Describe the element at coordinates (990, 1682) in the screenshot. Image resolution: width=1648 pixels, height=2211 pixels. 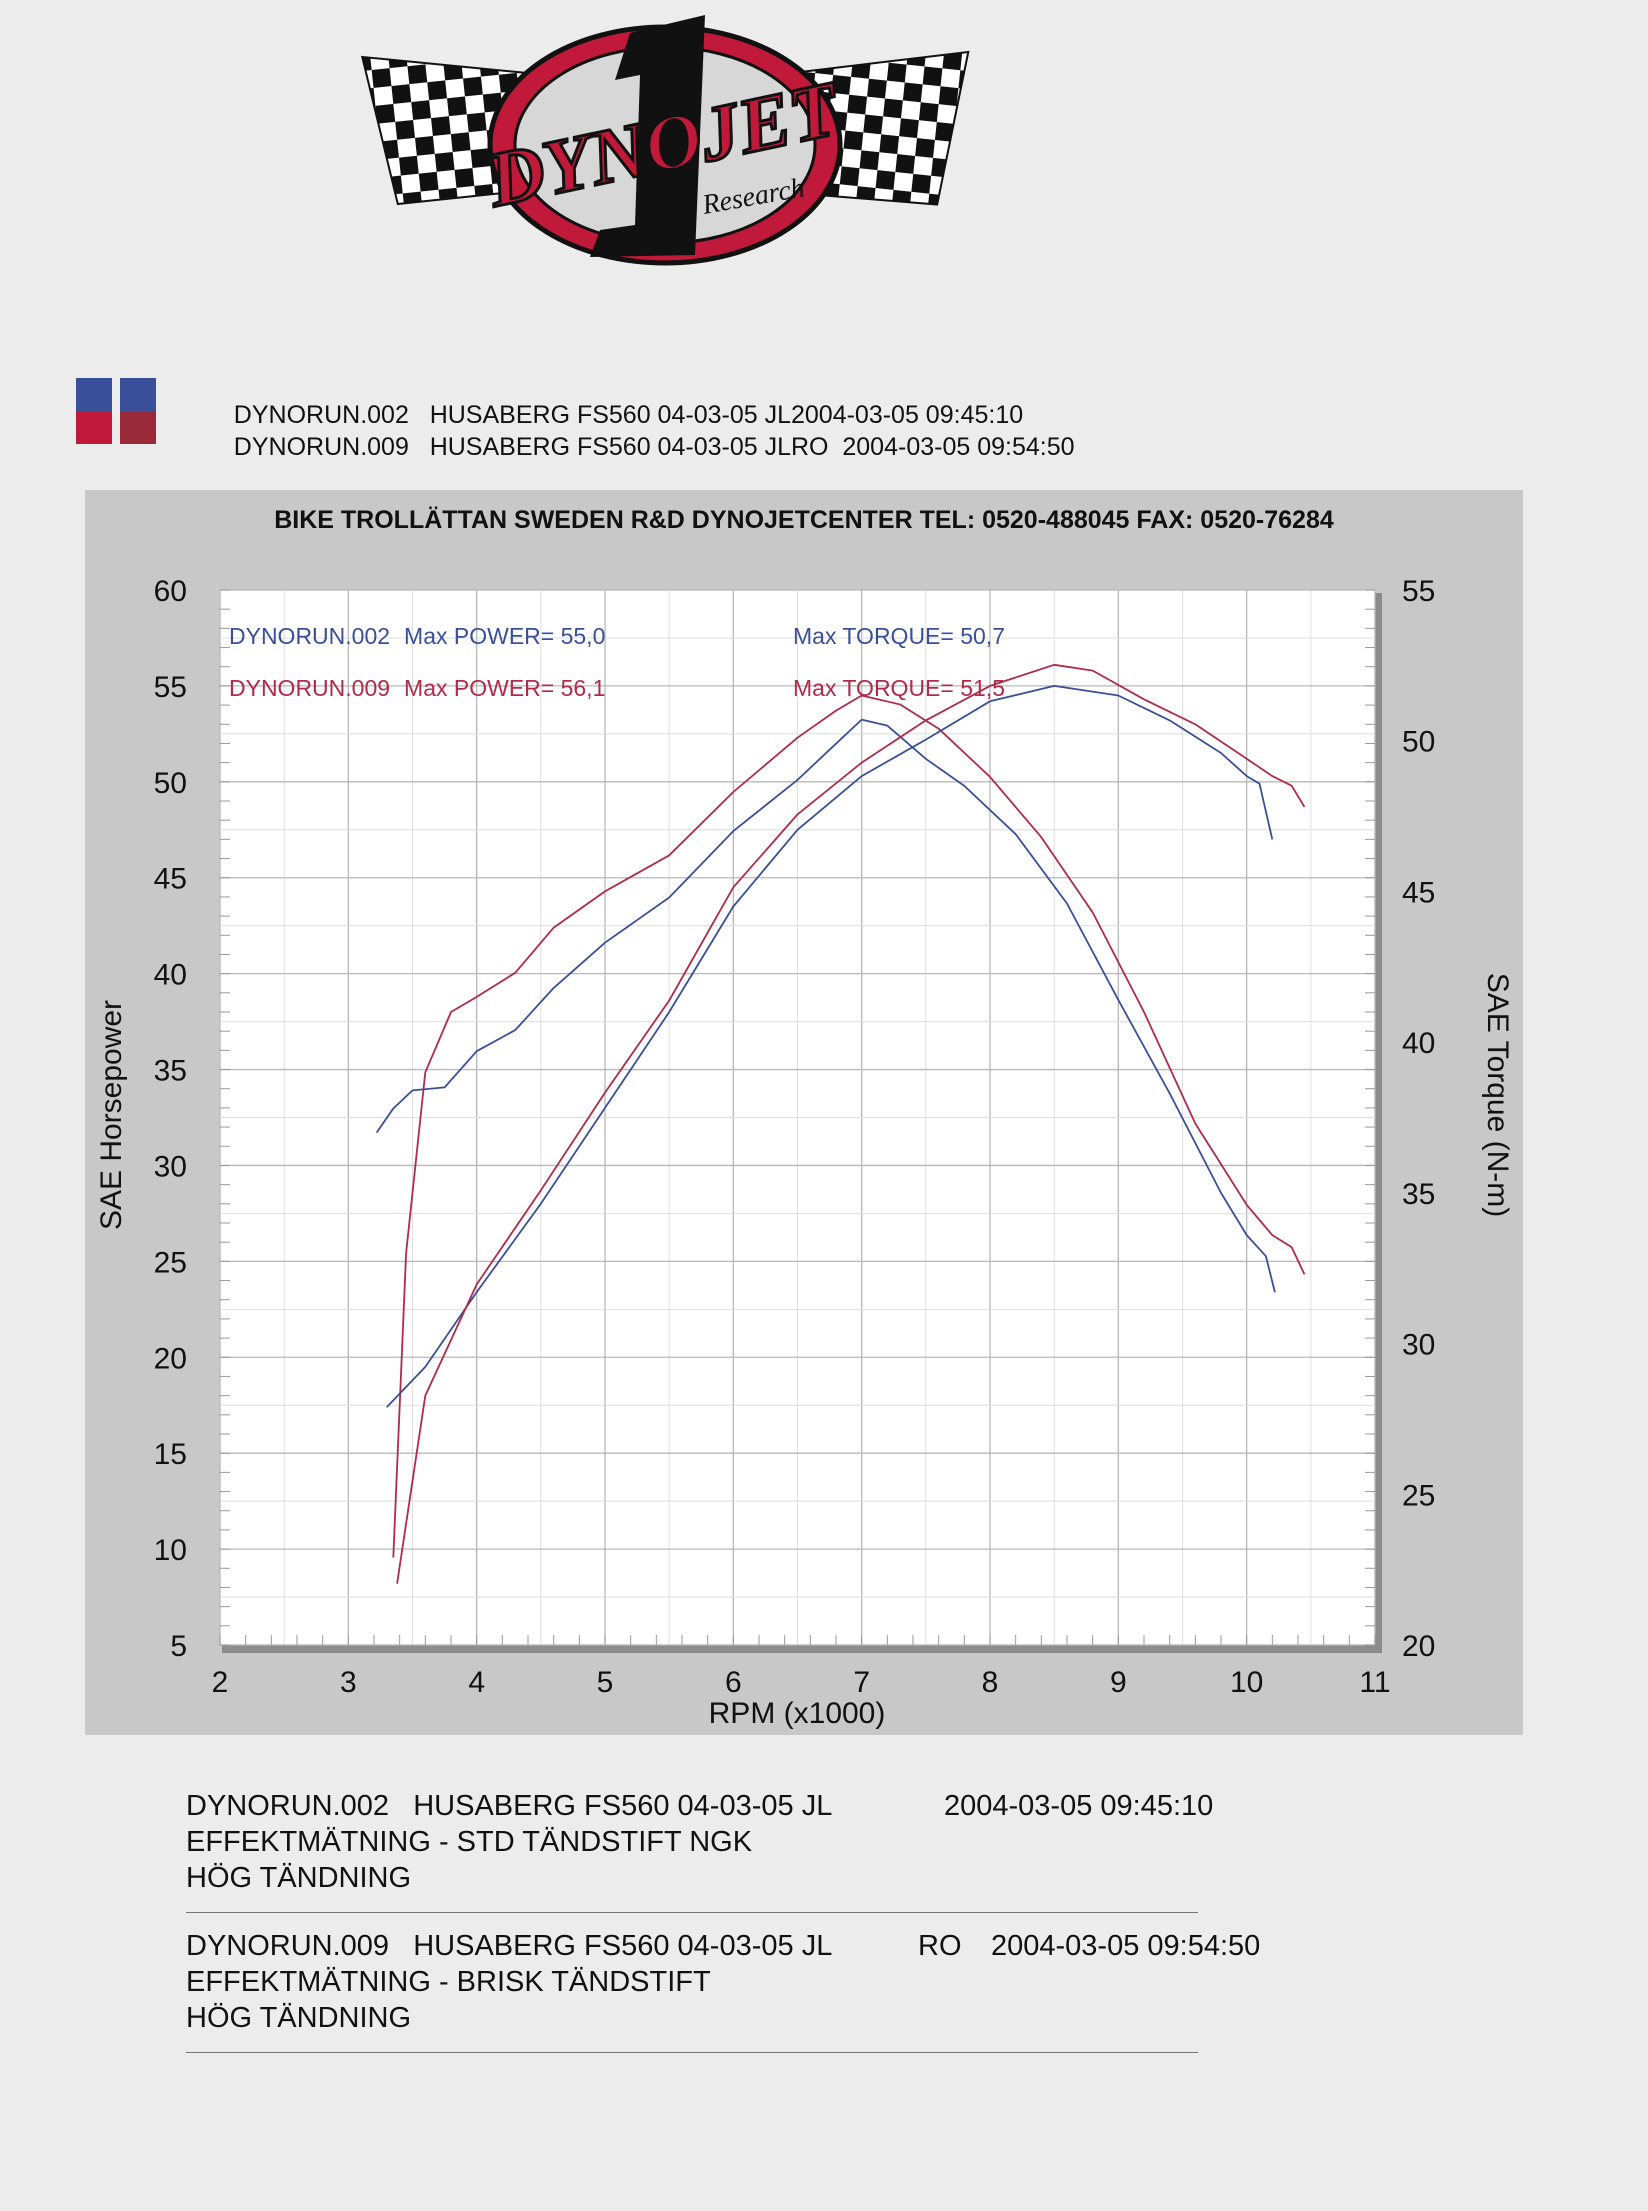
I see `x-tick-label: 8` at that location.